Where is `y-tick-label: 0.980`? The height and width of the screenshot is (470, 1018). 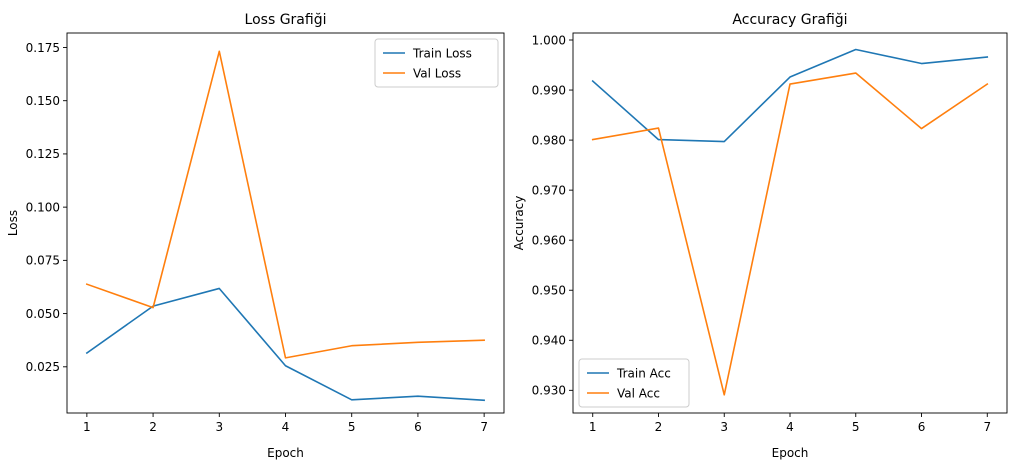
y-tick-label: 0.980 is located at coordinates (549, 140).